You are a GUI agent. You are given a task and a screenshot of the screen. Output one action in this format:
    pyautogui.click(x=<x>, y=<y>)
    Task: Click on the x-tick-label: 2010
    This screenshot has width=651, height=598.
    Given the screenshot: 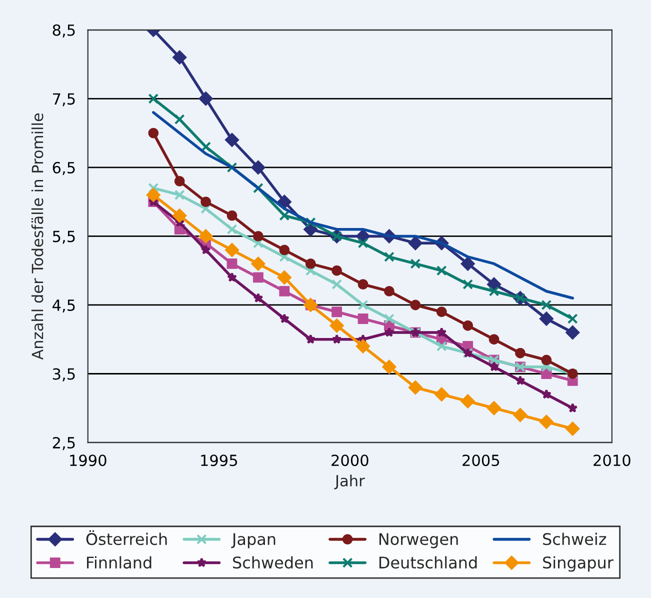 What is the action you would take?
    pyautogui.click(x=612, y=460)
    